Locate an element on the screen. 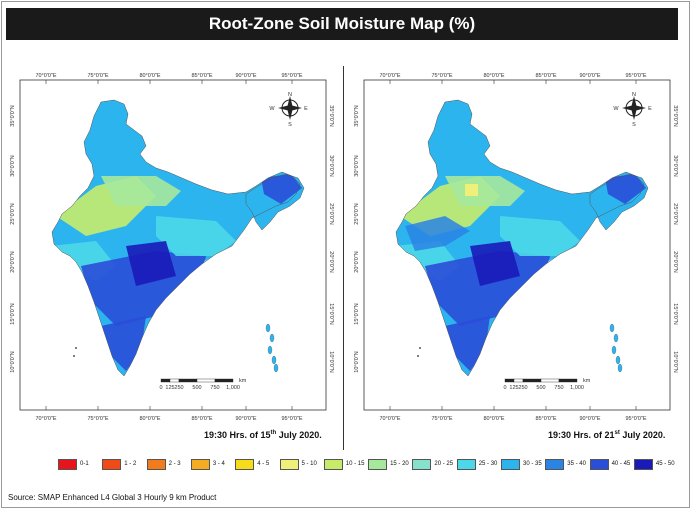 This screenshot has width=691, height=509. legend-label: 0-1 is located at coordinates (84, 464).